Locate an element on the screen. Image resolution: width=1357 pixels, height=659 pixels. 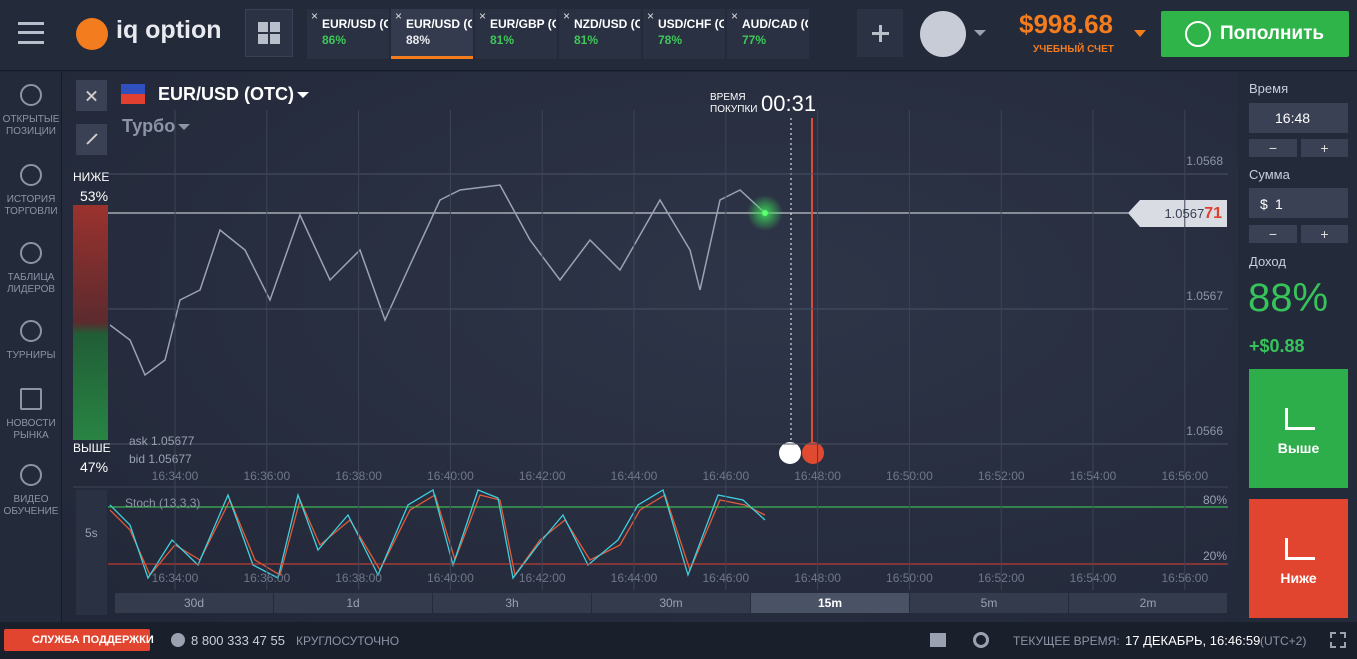
support-button is located at coordinates (77, 640).